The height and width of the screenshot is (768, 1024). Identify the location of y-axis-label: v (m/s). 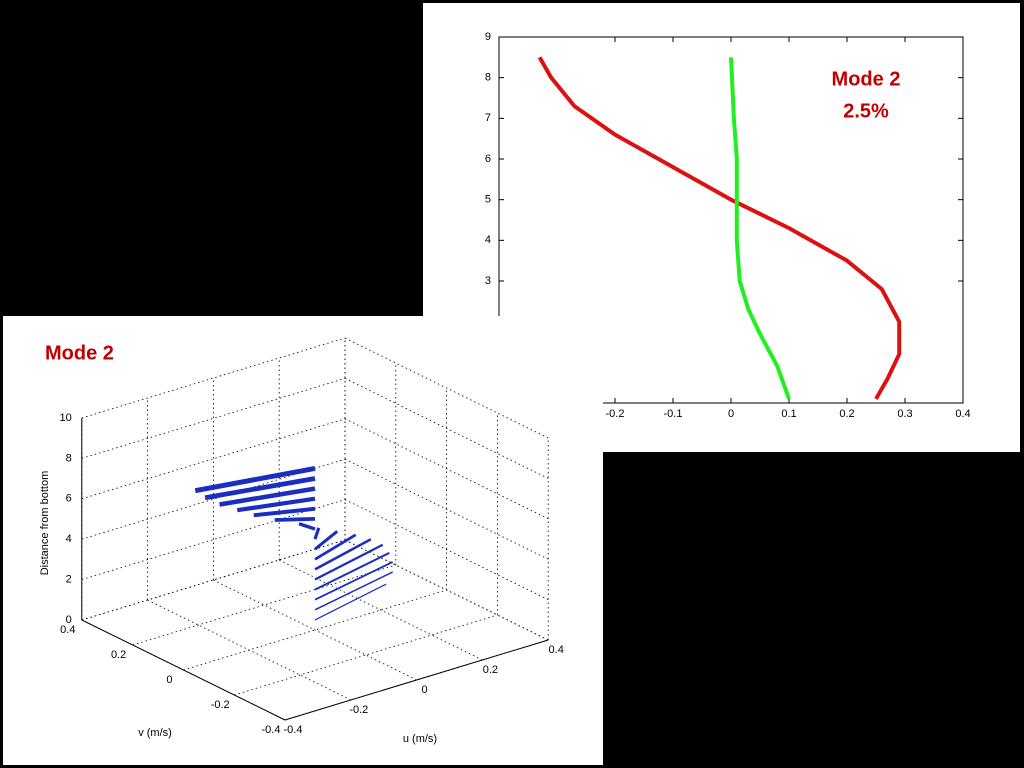
(155, 733).